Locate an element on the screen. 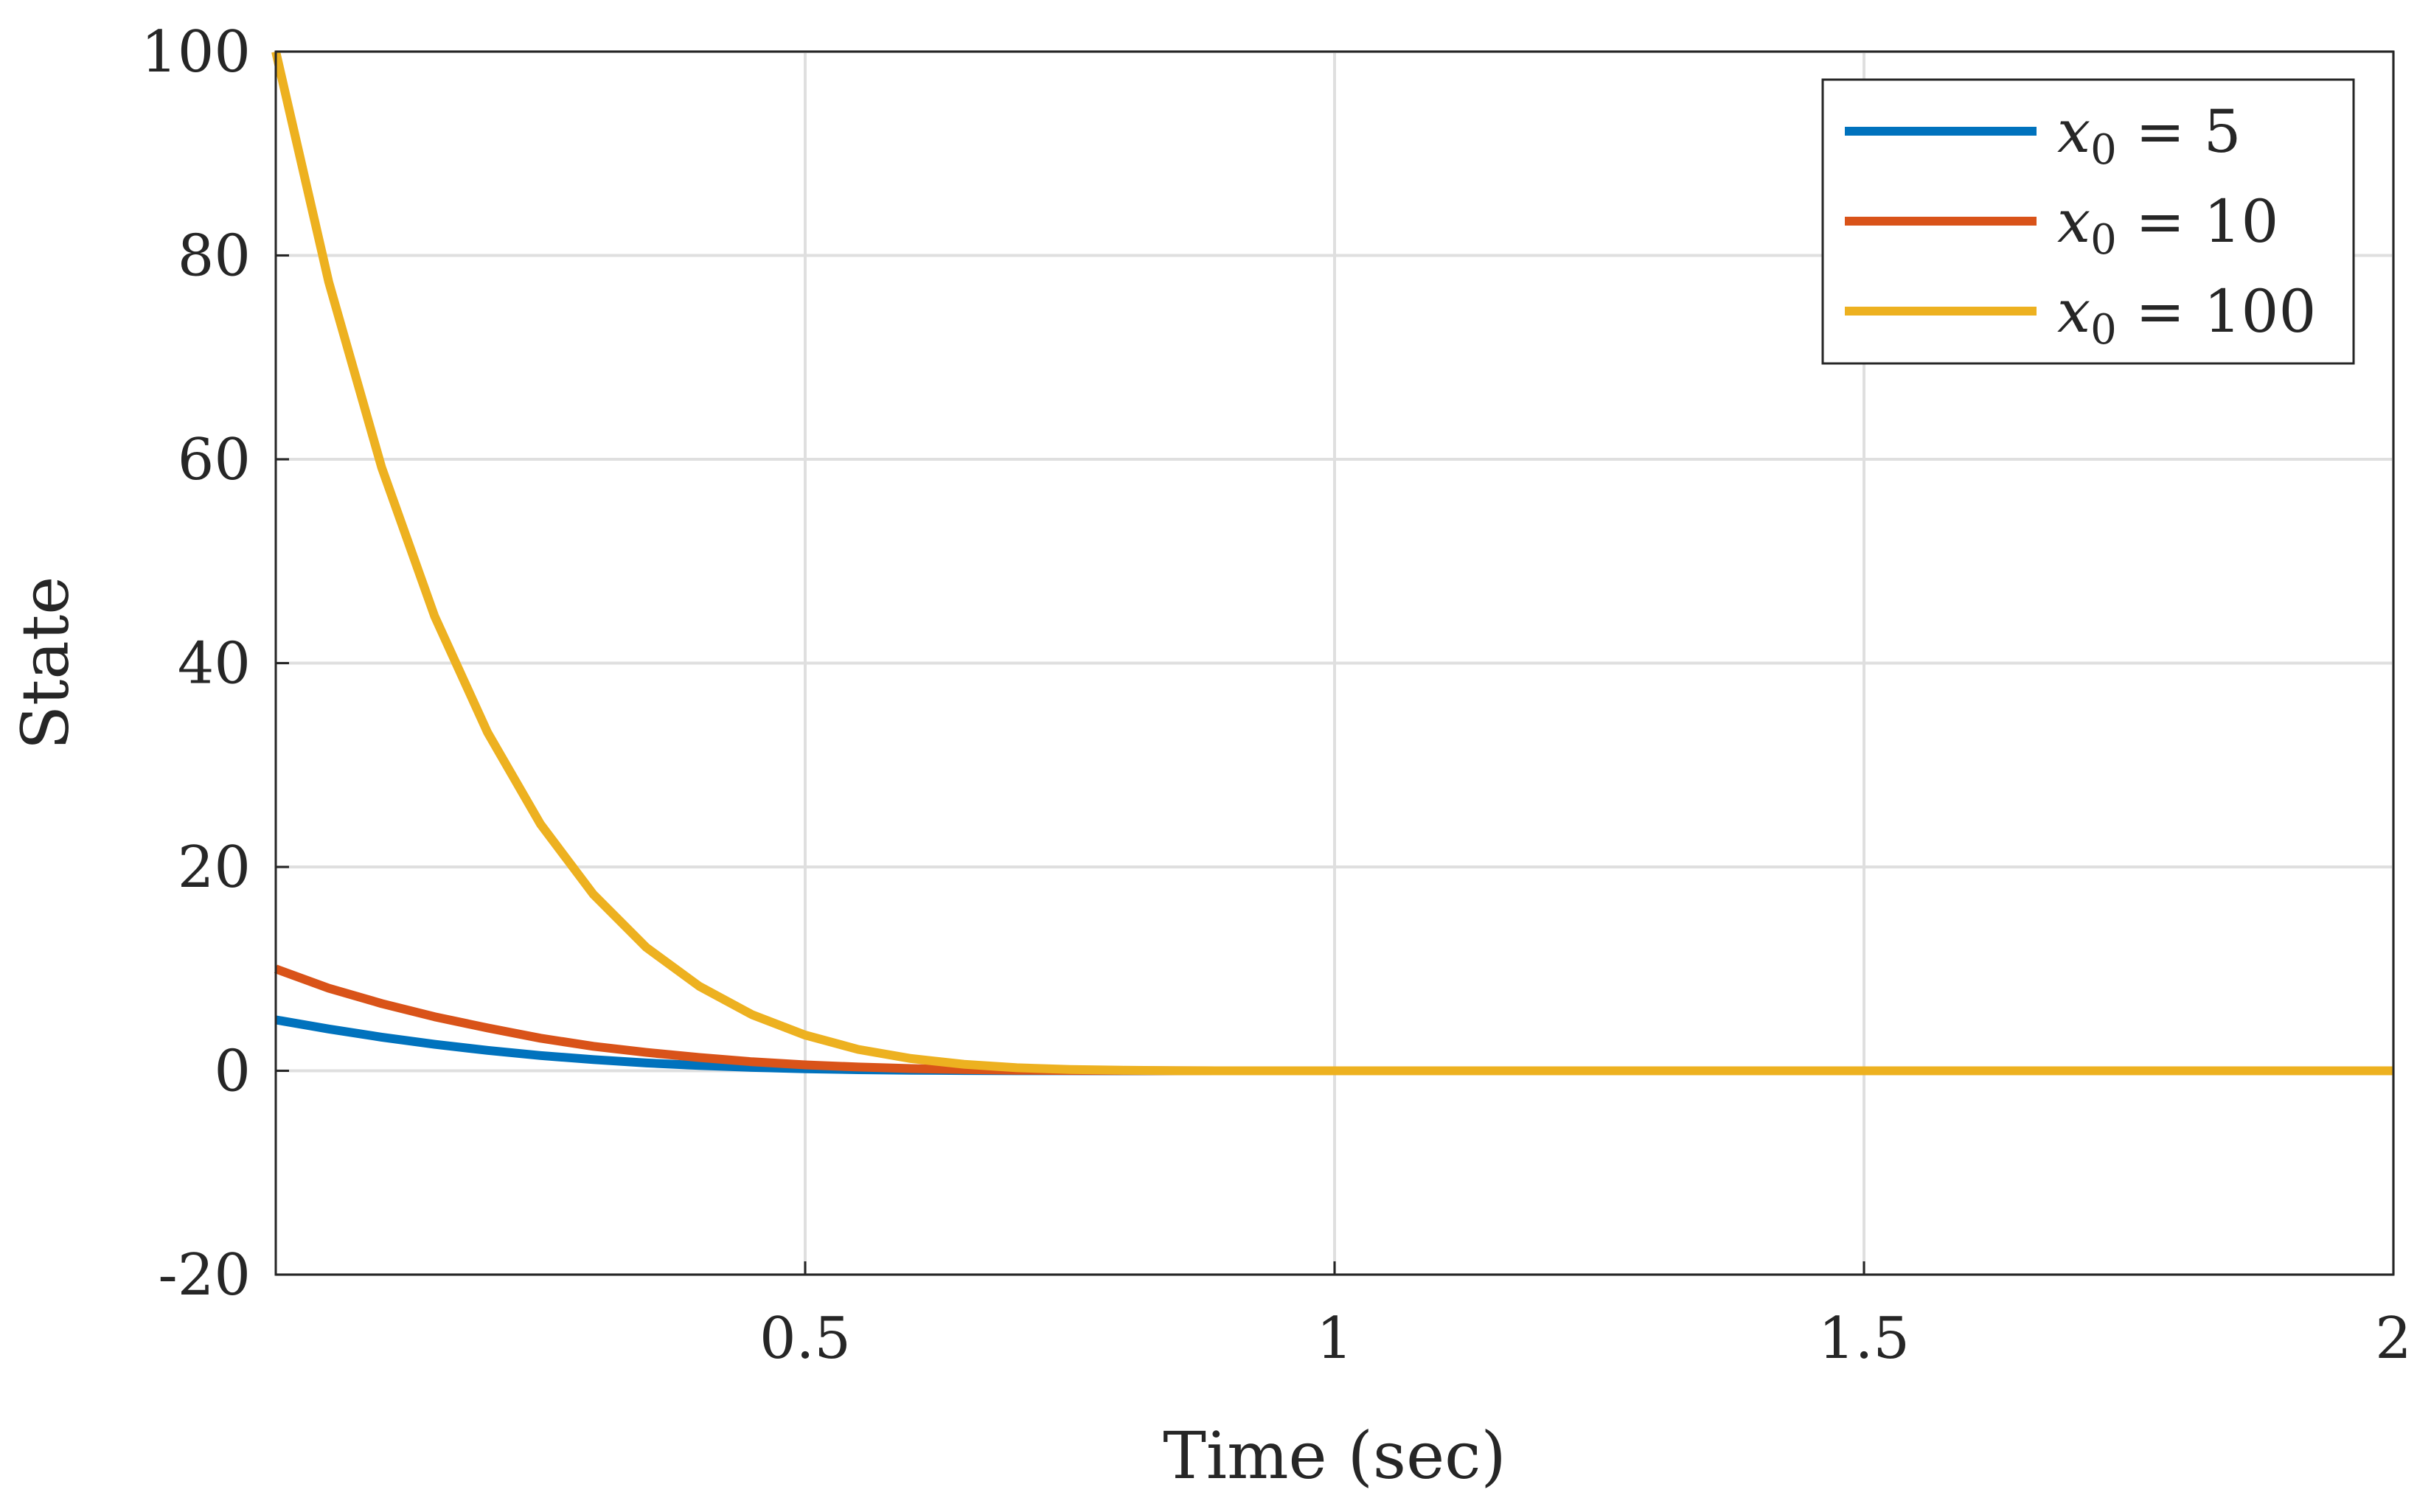 The width and height of the screenshot is (2417, 1512). x-axis-label: Time (sec) is located at coordinates (1334, 1456).